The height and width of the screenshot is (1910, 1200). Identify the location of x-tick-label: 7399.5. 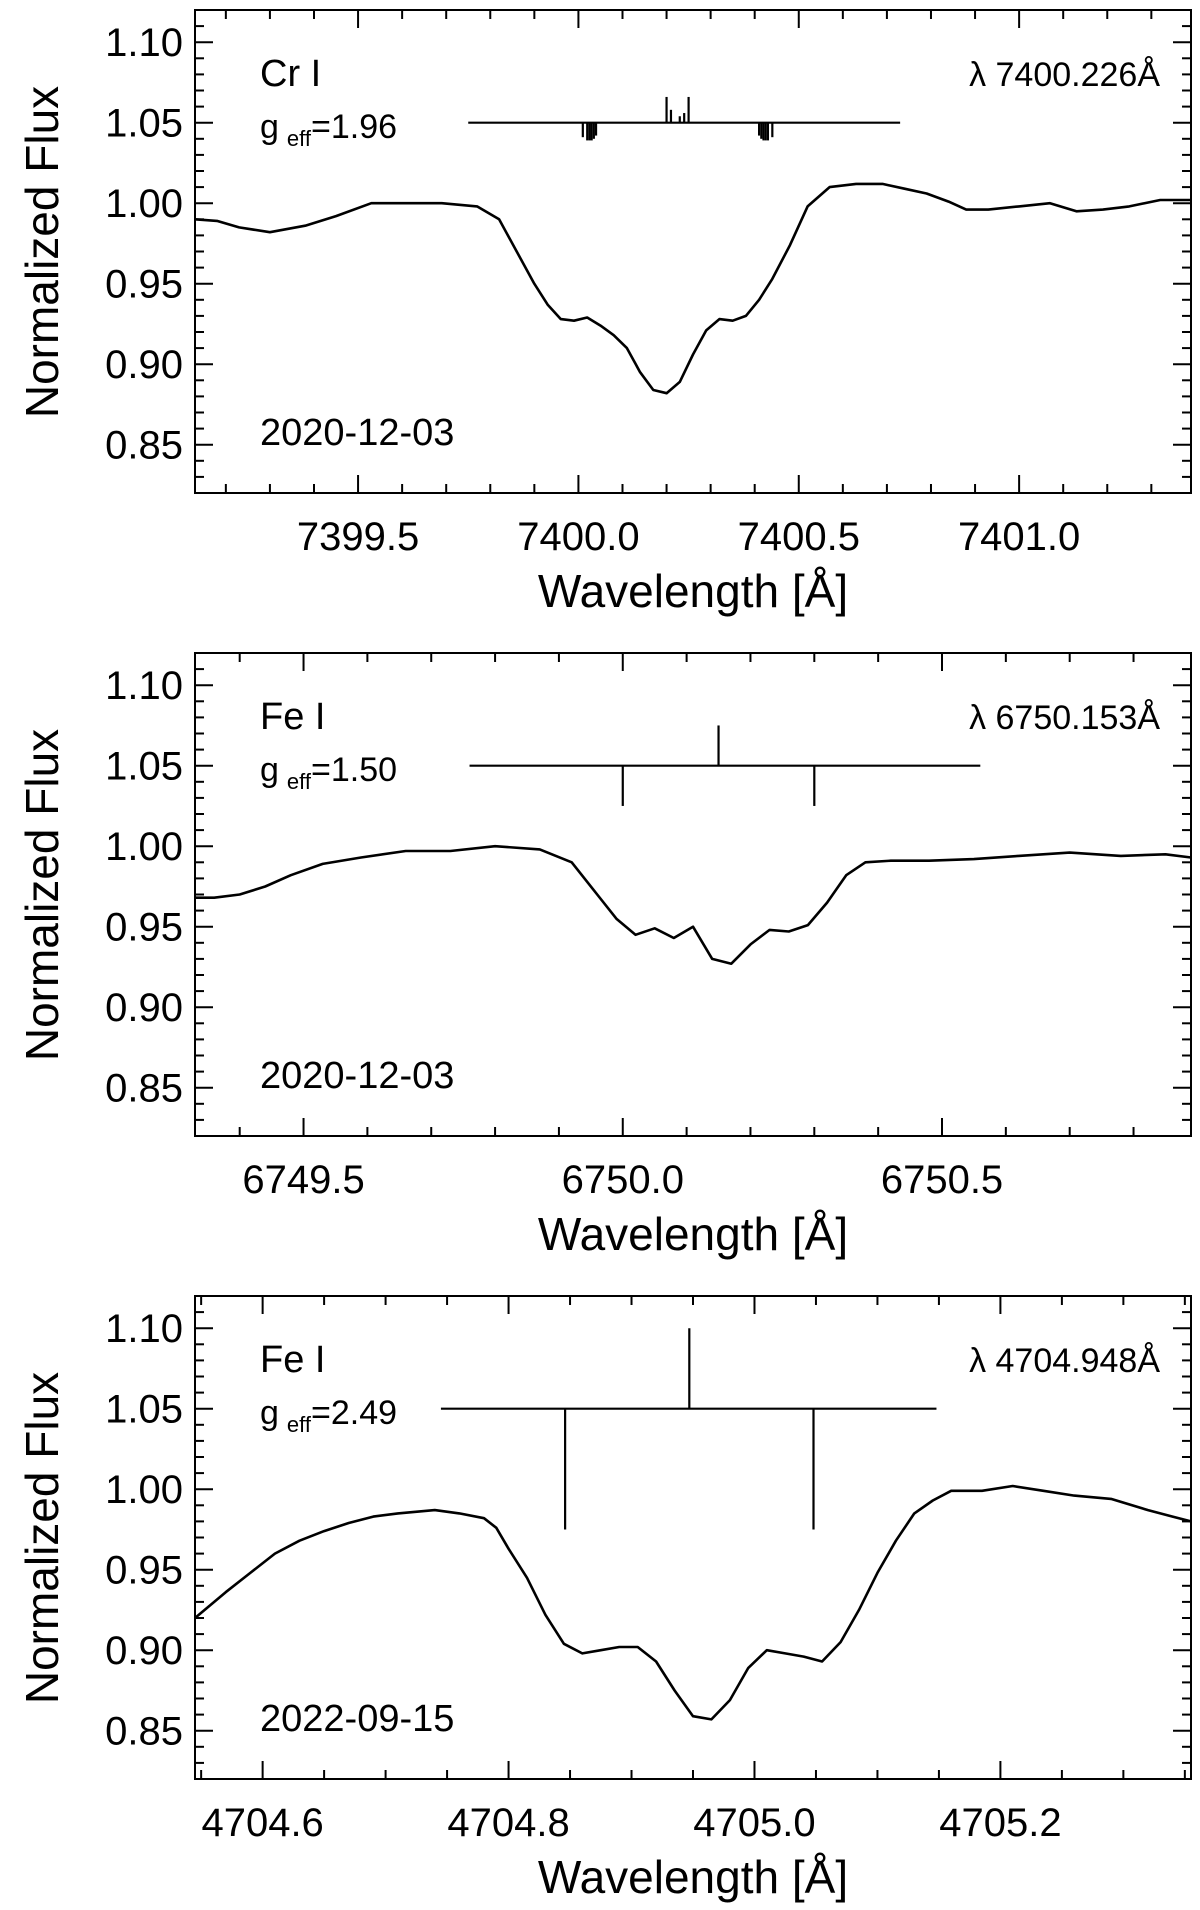
(358, 537).